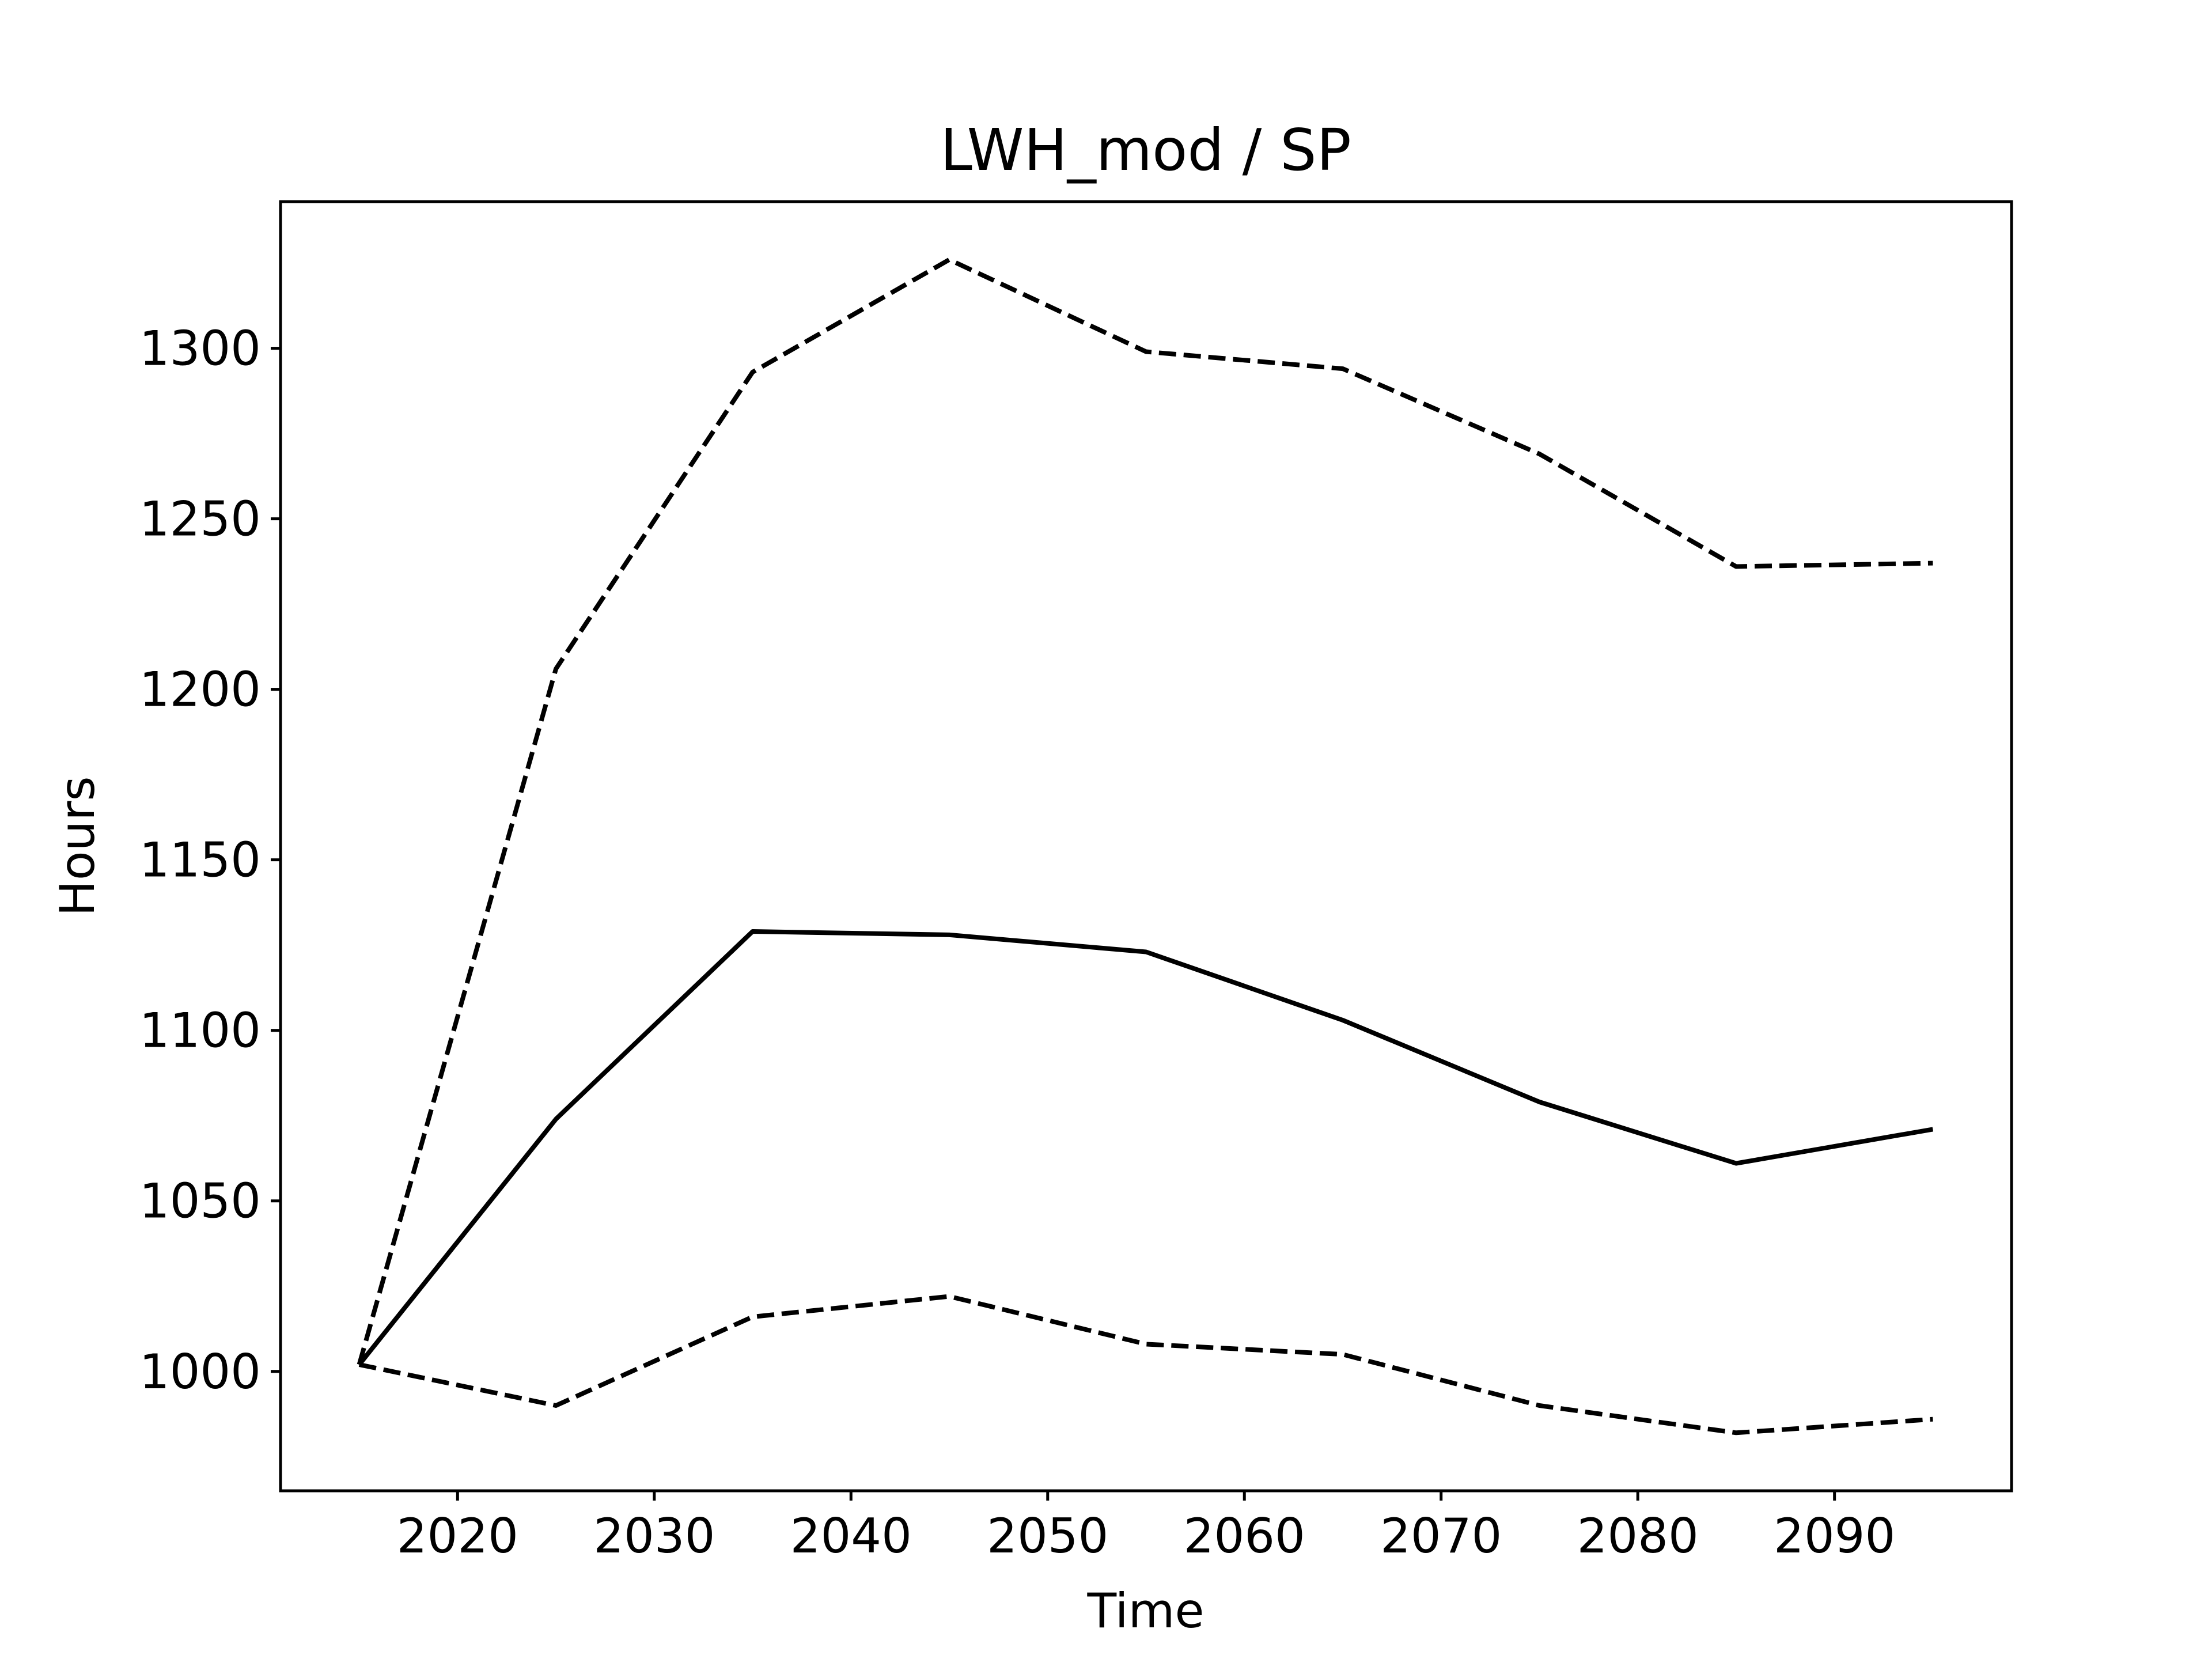 Image resolution: width=2212 pixels, height=1659 pixels. Describe the element at coordinates (1145, 150) in the screenshot. I see `chart-title: LWH_mod / SP` at that location.